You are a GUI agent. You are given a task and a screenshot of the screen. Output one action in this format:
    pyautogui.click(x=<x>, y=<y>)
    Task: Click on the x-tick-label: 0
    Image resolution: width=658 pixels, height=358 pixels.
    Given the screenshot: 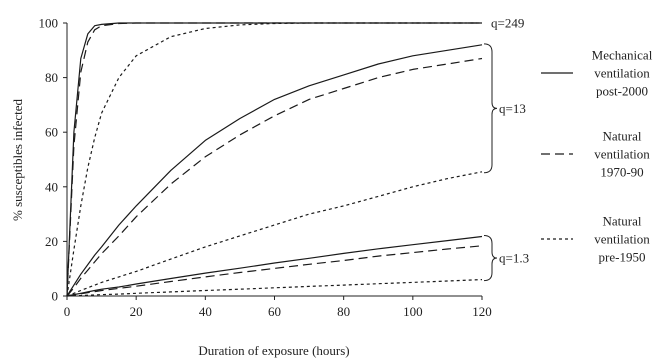 What is the action you would take?
    pyautogui.click(x=67, y=311)
    